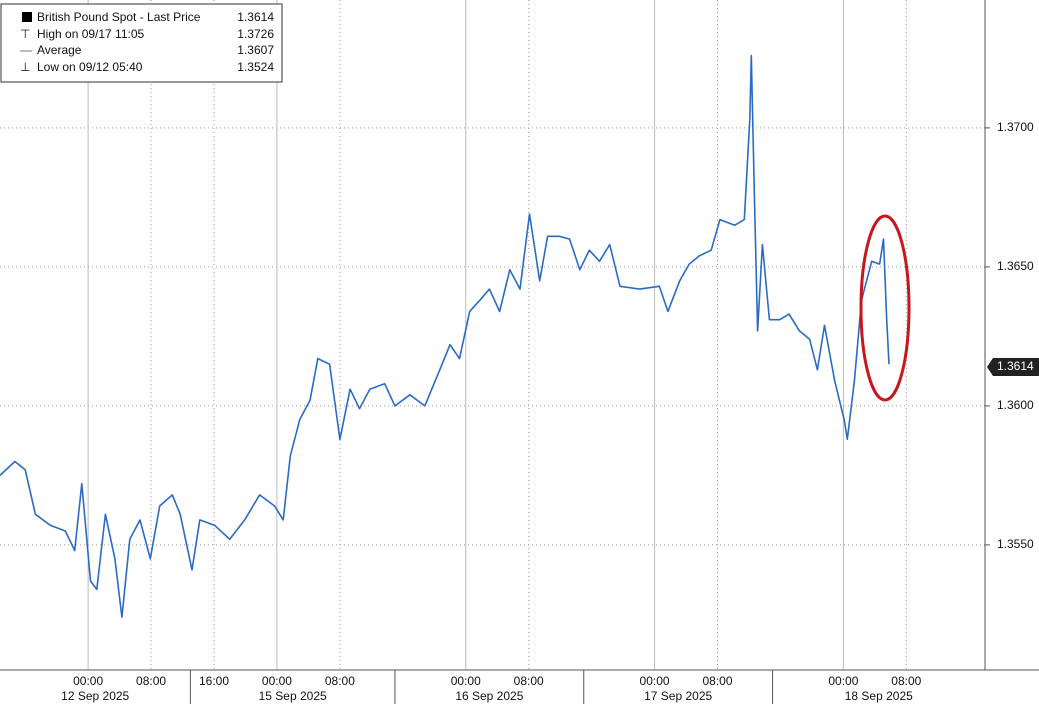  Describe the element at coordinates (1015, 544) in the screenshot. I see `y-tick-label: 1.3550` at that location.